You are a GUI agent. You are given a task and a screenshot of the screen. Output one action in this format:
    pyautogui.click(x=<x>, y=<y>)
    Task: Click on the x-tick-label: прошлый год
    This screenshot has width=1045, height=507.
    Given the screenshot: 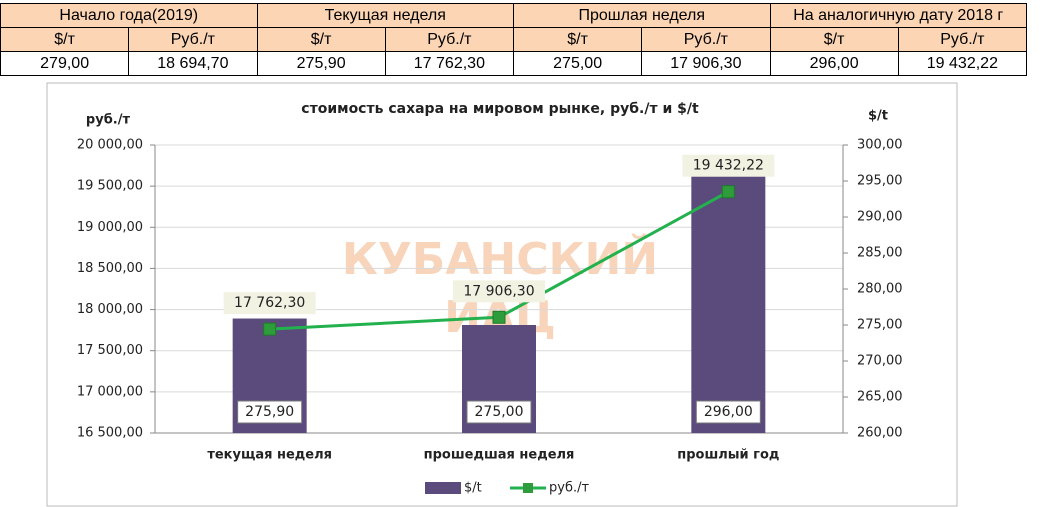 What is the action you would take?
    pyautogui.click(x=728, y=455)
    